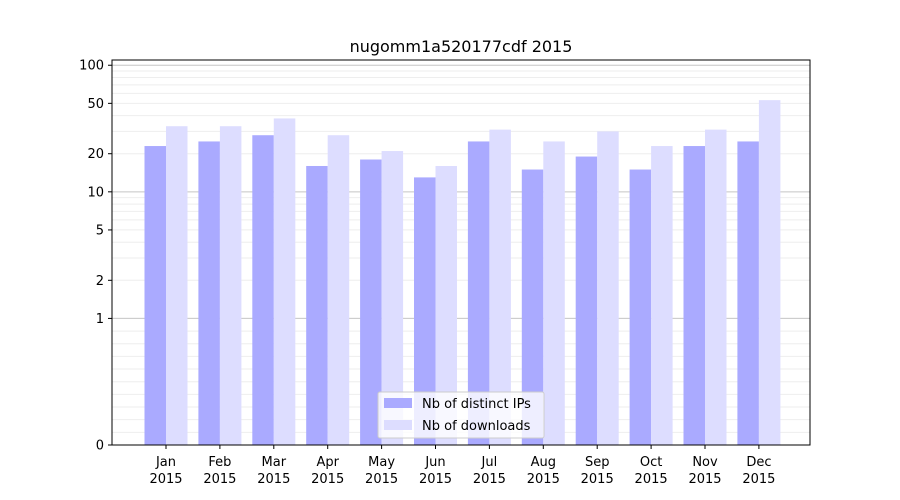 Image resolution: width=900 pixels, height=500 pixels. Describe the element at coordinates (219, 462) in the screenshot. I see `x-tick-label: Feb` at that location.